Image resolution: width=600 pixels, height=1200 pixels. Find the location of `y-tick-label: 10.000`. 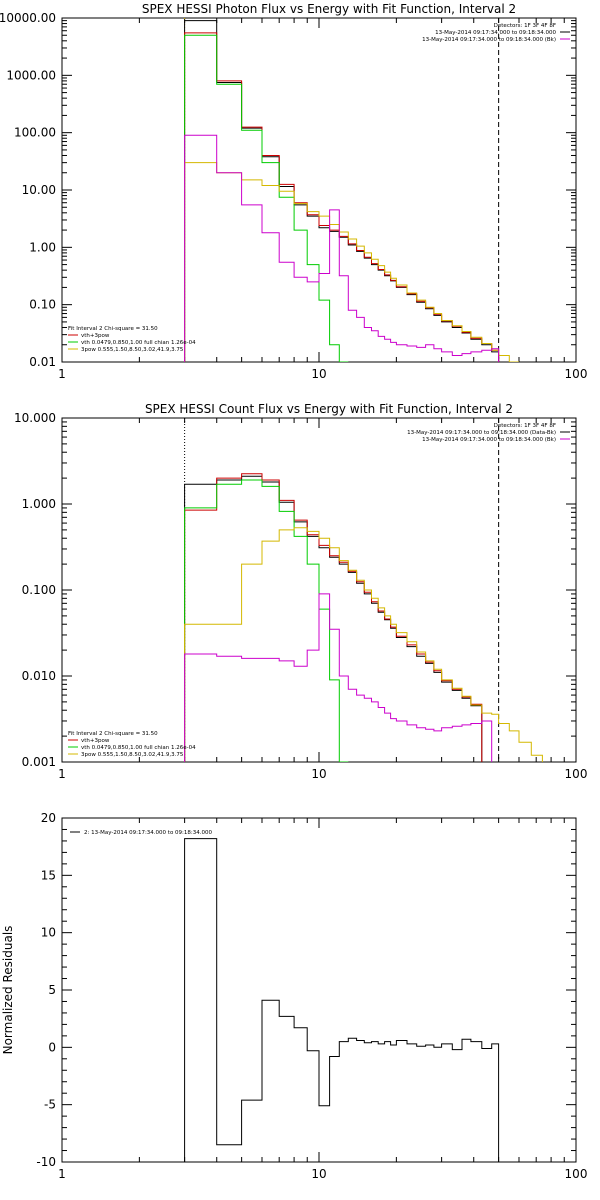

y-tick-label: 10.000 is located at coordinates (35, 418).